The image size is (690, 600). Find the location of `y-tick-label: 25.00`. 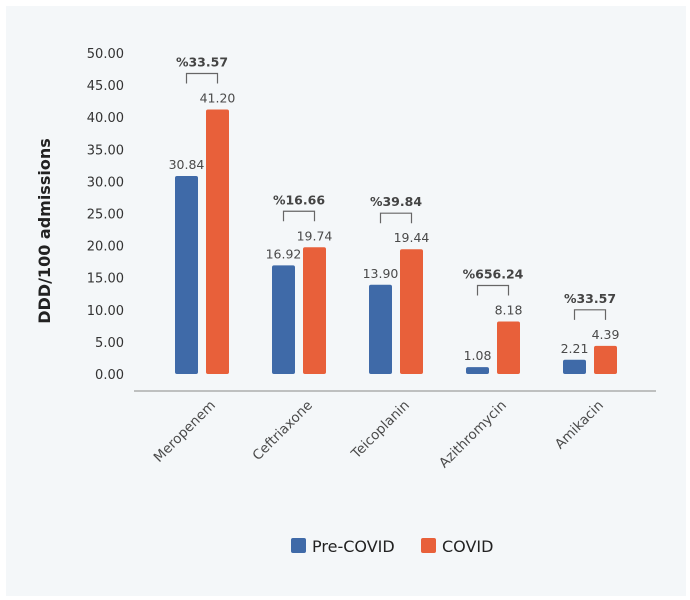

y-tick-label: 25.00 is located at coordinates (105, 215).